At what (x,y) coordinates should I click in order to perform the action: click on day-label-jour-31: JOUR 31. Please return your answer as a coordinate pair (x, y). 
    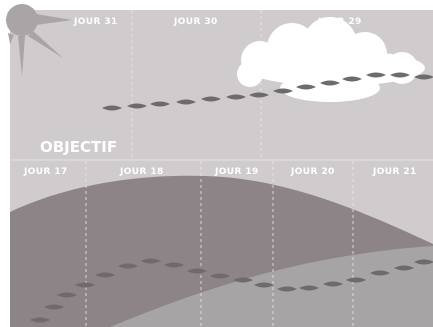
    Looking at the image, I should click on (95, 22).